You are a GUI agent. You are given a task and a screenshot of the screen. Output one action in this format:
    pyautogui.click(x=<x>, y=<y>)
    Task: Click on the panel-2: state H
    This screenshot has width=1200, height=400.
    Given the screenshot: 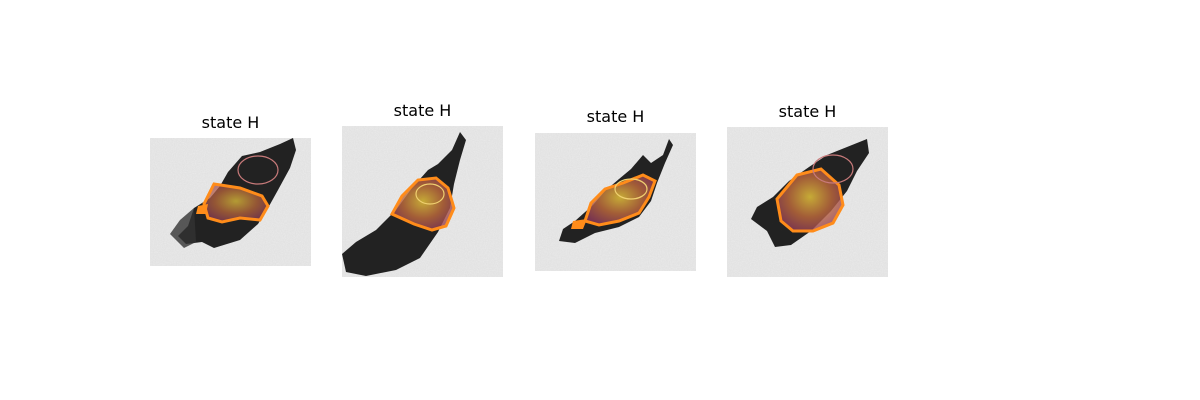 What is the action you would take?
    pyautogui.click(x=422, y=189)
    